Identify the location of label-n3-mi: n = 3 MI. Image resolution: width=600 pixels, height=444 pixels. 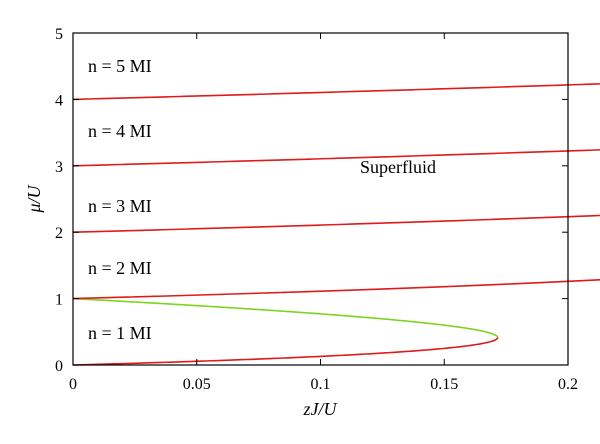
(120, 206).